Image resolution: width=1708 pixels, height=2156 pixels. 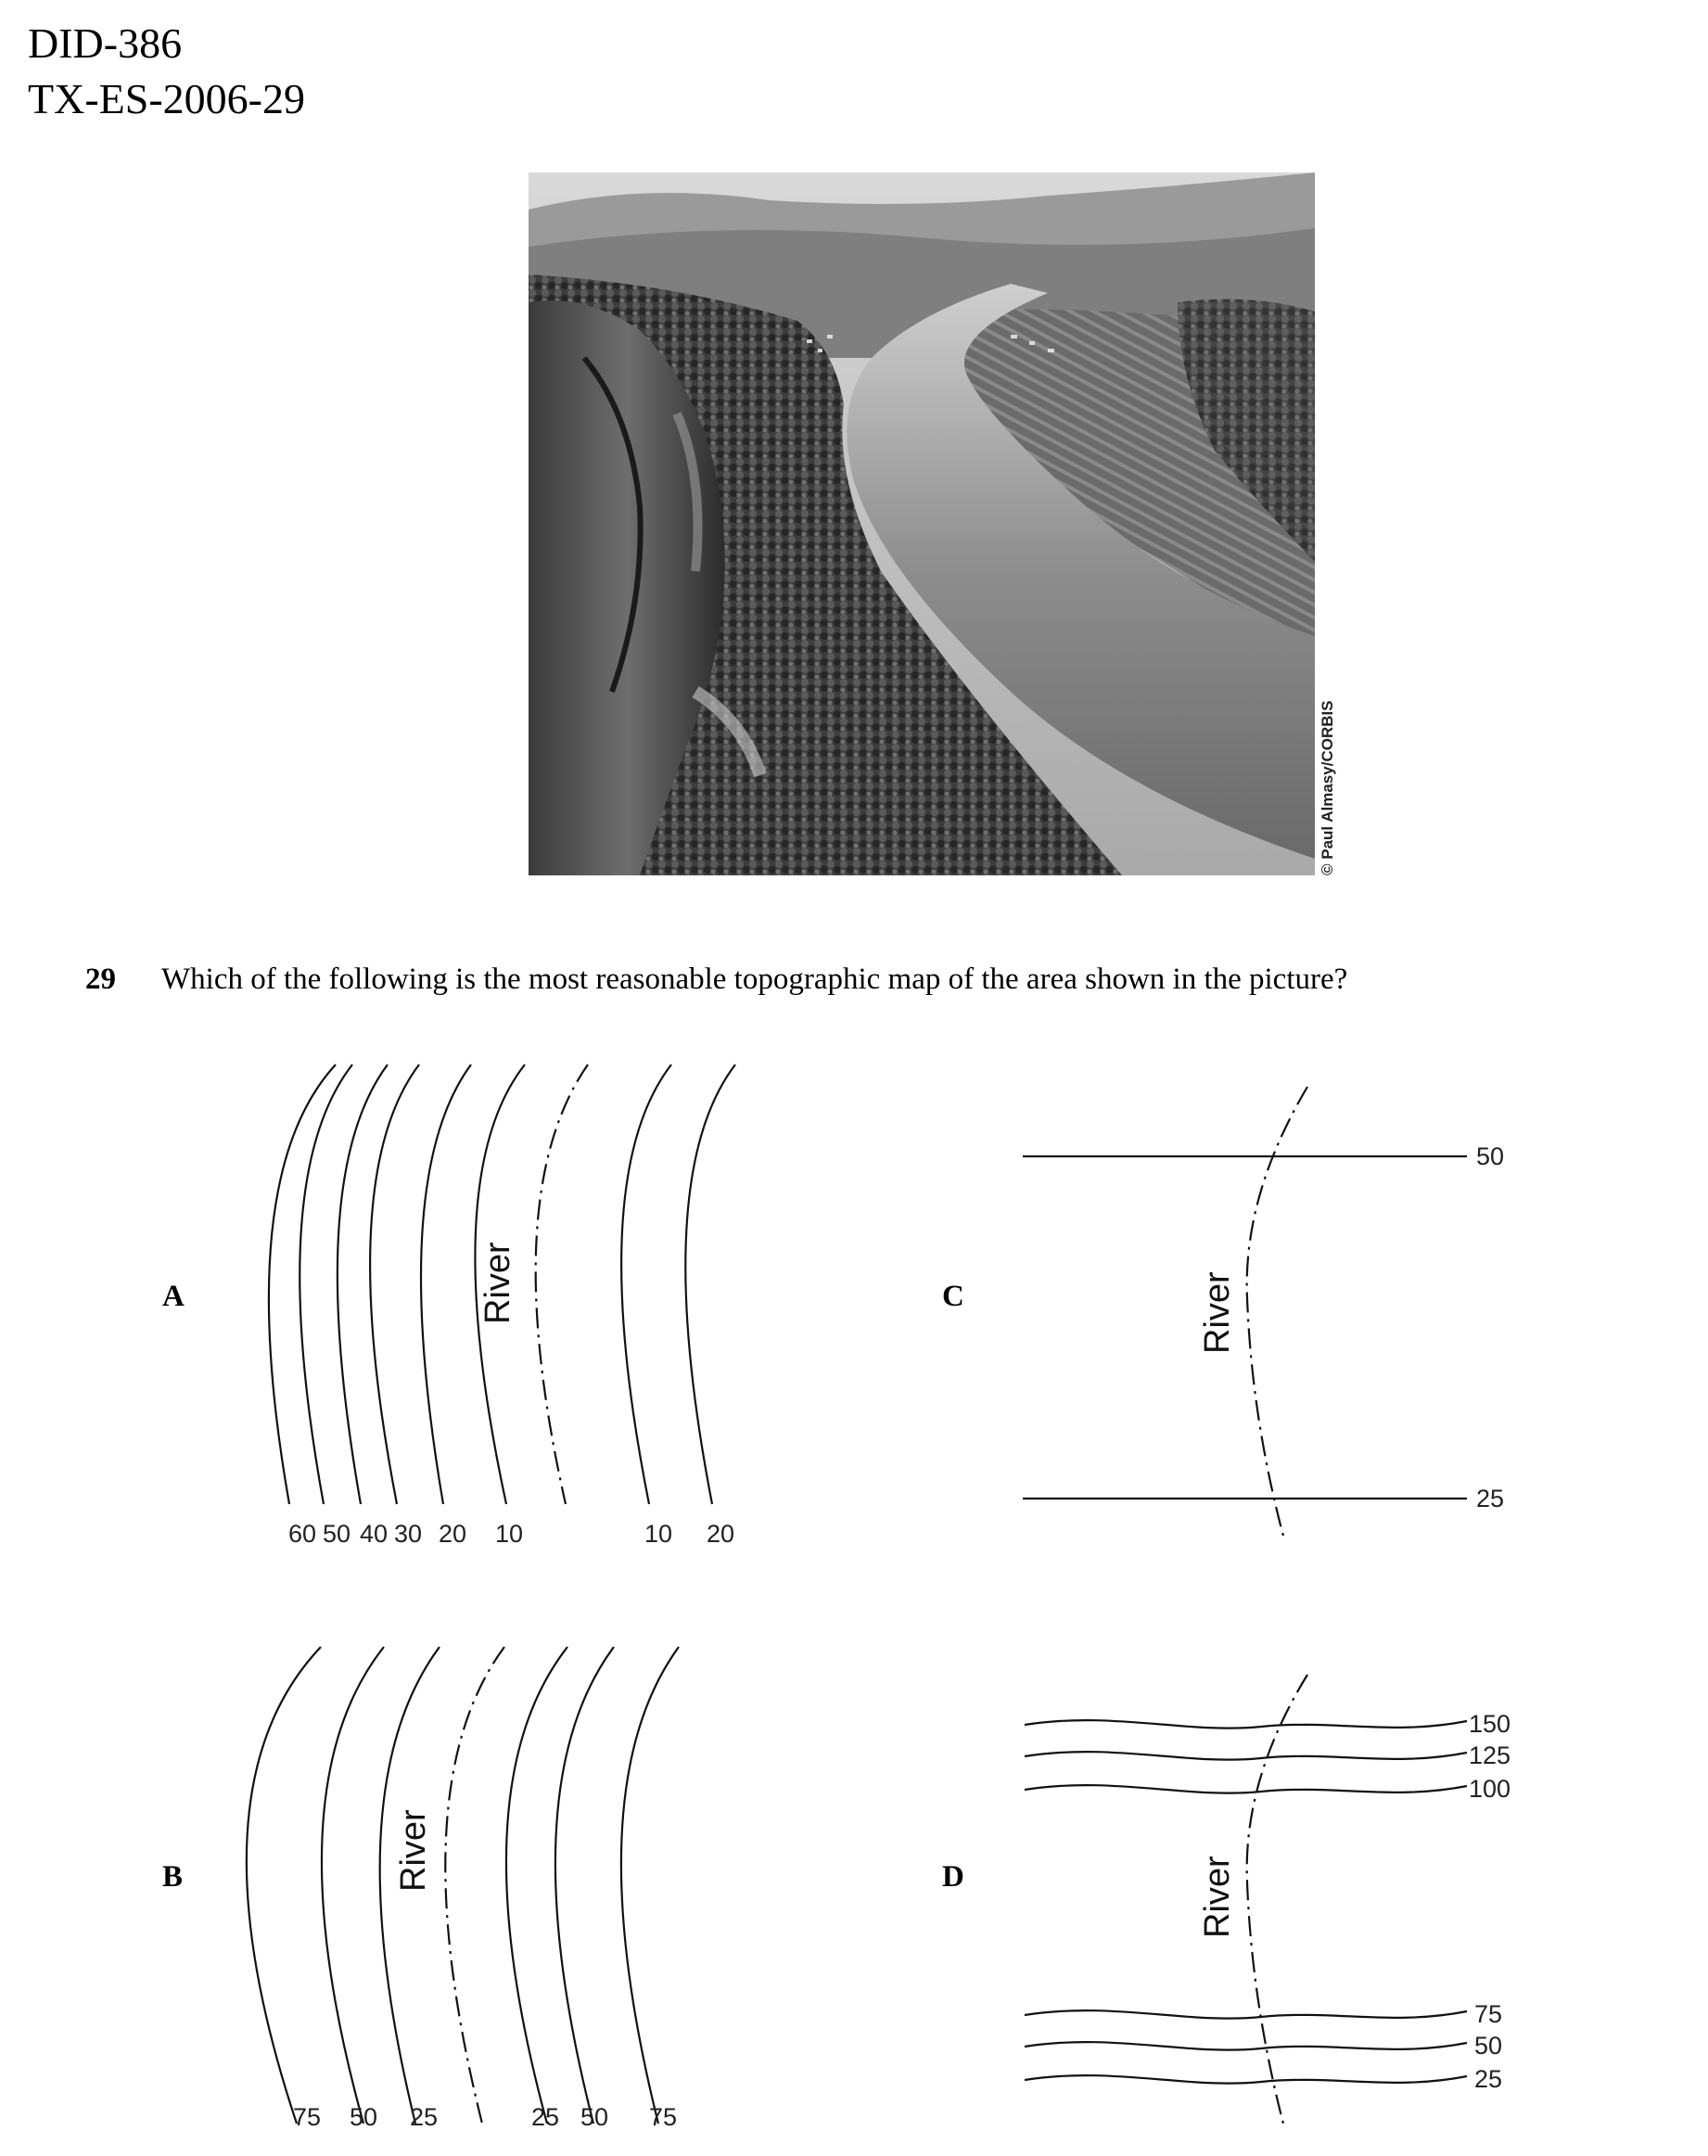 I want to click on map-a-river-label: River, so click(x=497, y=1283).